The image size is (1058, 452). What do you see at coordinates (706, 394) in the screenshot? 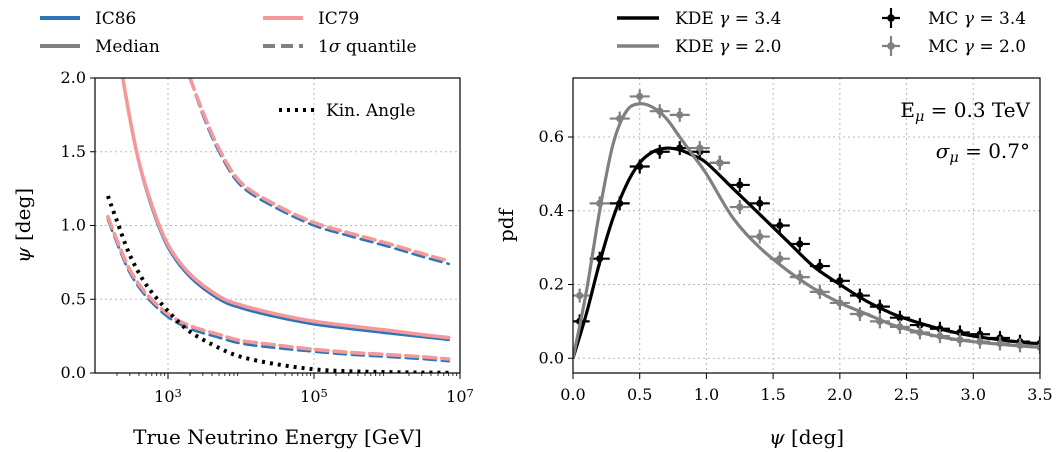
I see `right-x-tick-label: 1.0` at bounding box center [706, 394].